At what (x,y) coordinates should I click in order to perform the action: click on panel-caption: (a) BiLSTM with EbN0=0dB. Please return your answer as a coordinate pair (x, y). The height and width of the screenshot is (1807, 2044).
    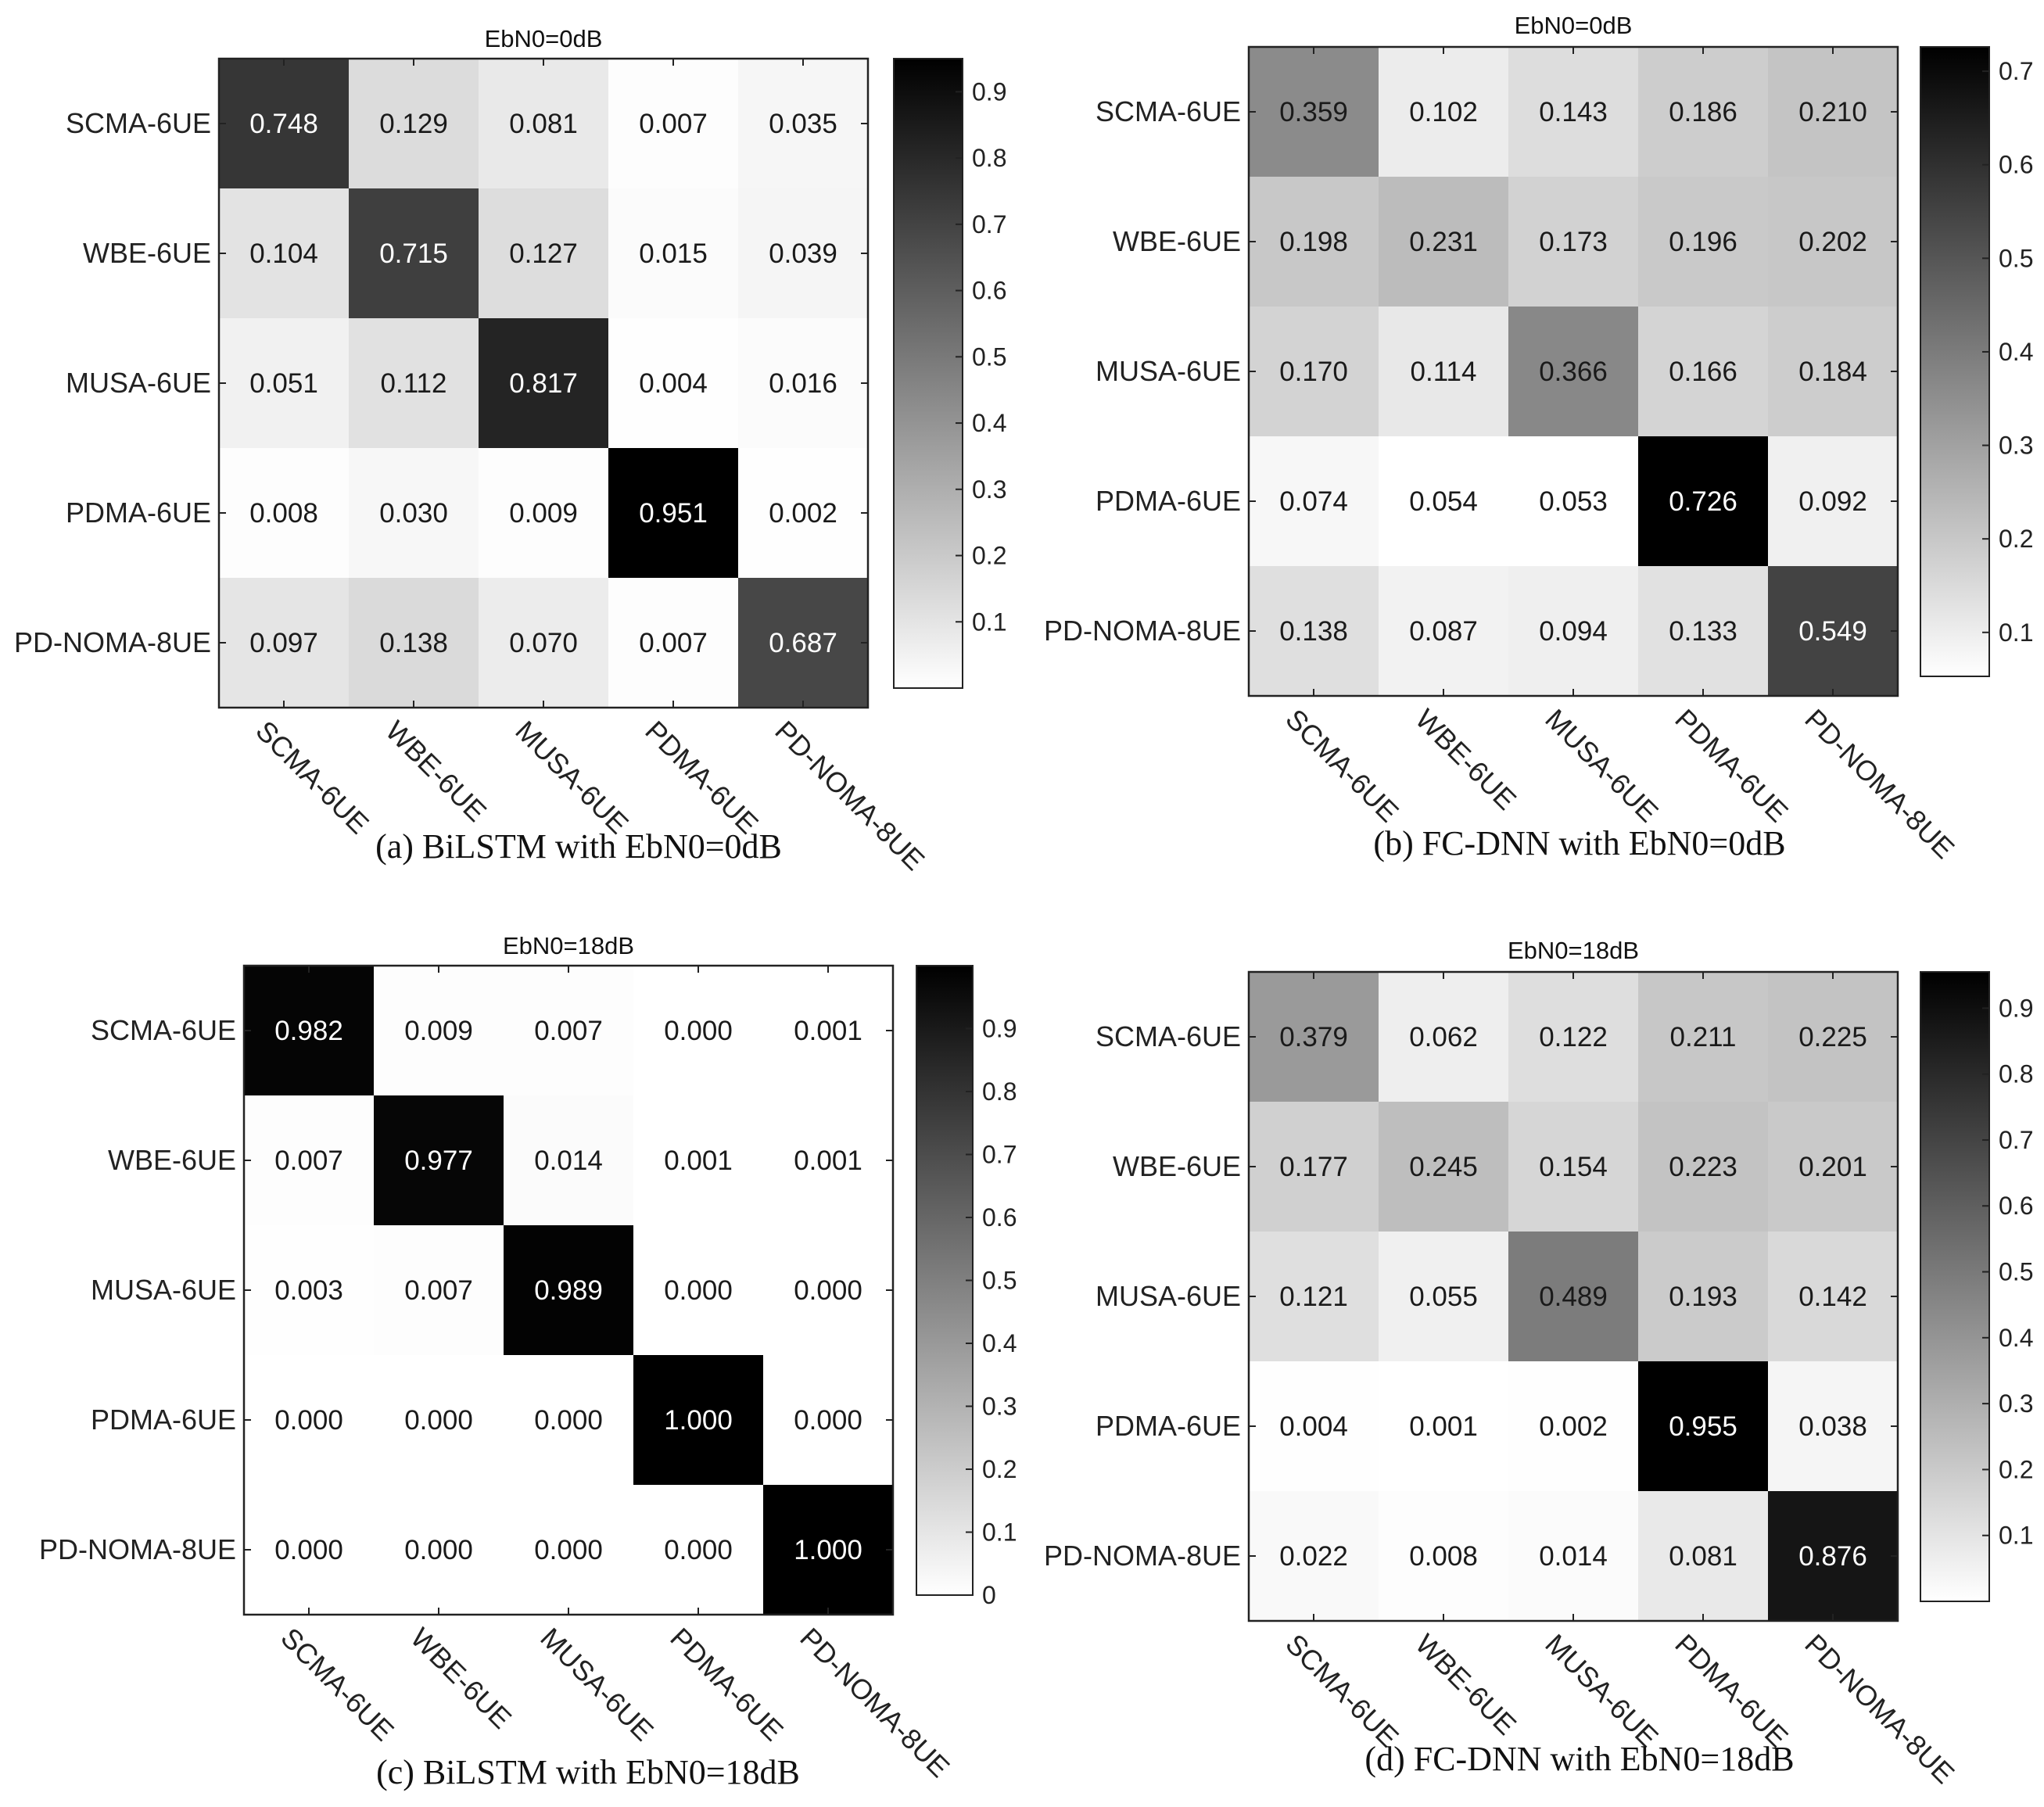
    Looking at the image, I should click on (578, 846).